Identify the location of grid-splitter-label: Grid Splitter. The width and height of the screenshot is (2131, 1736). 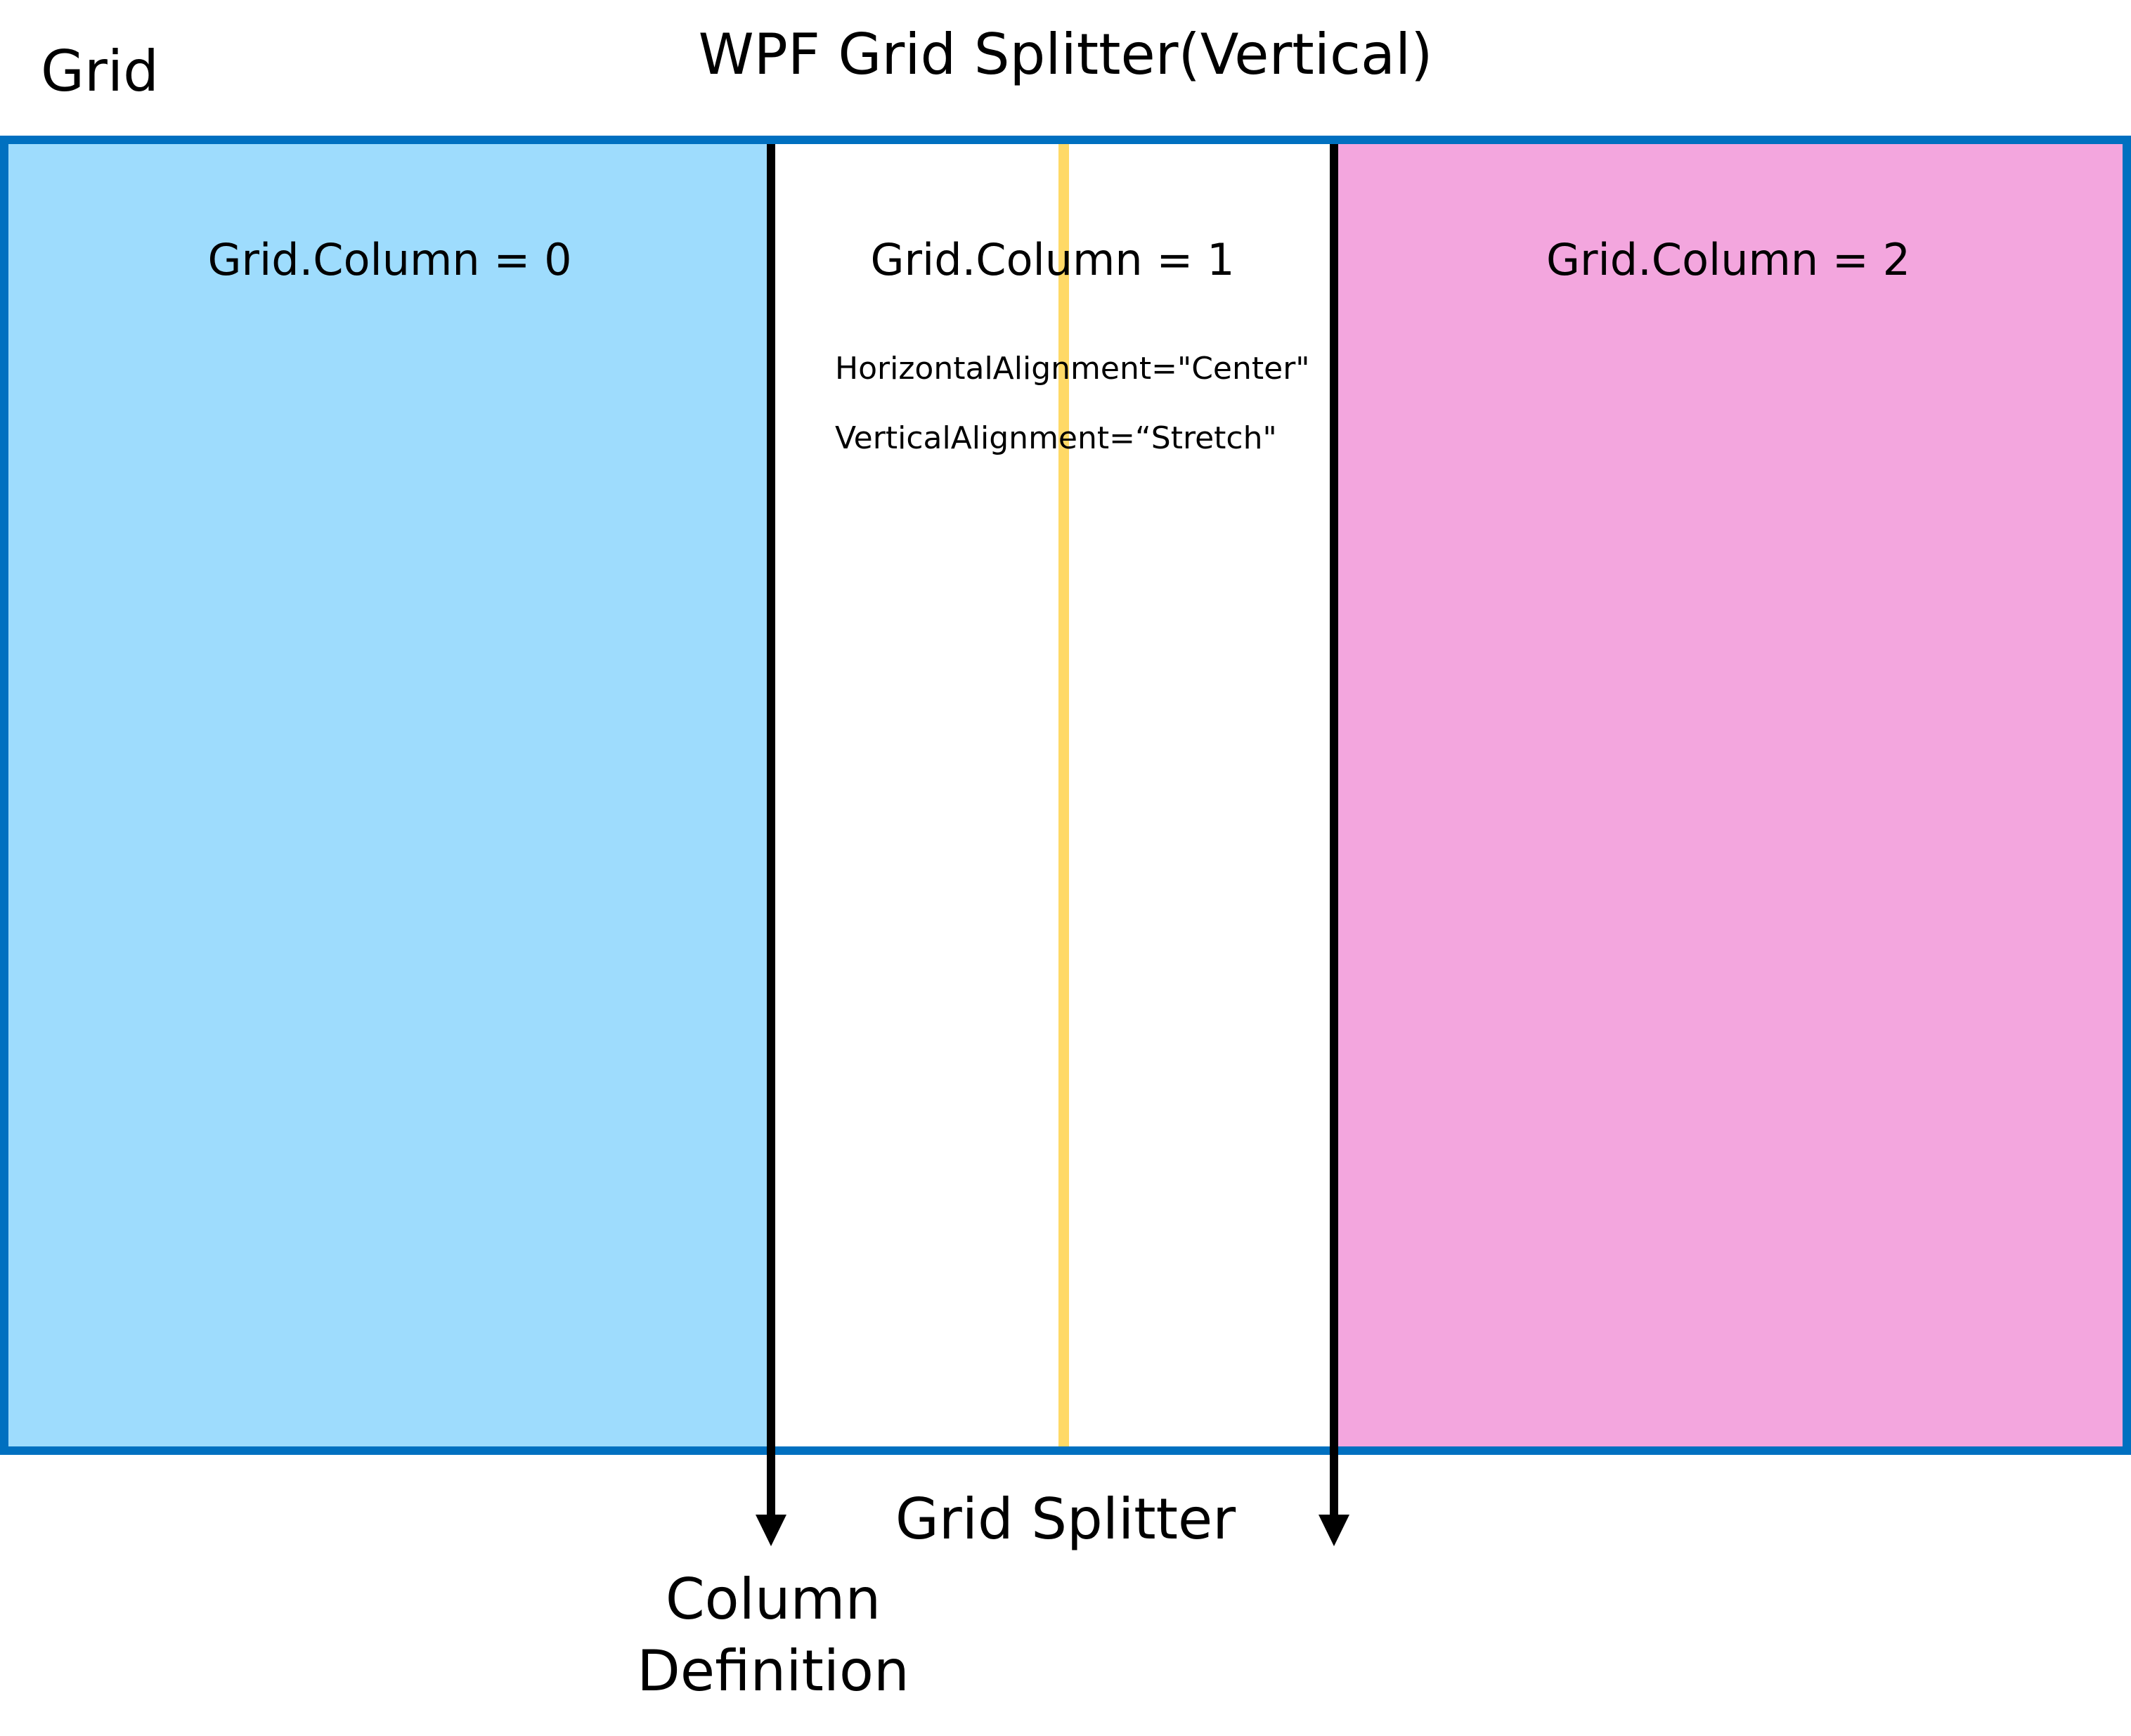
(1065, 1519).